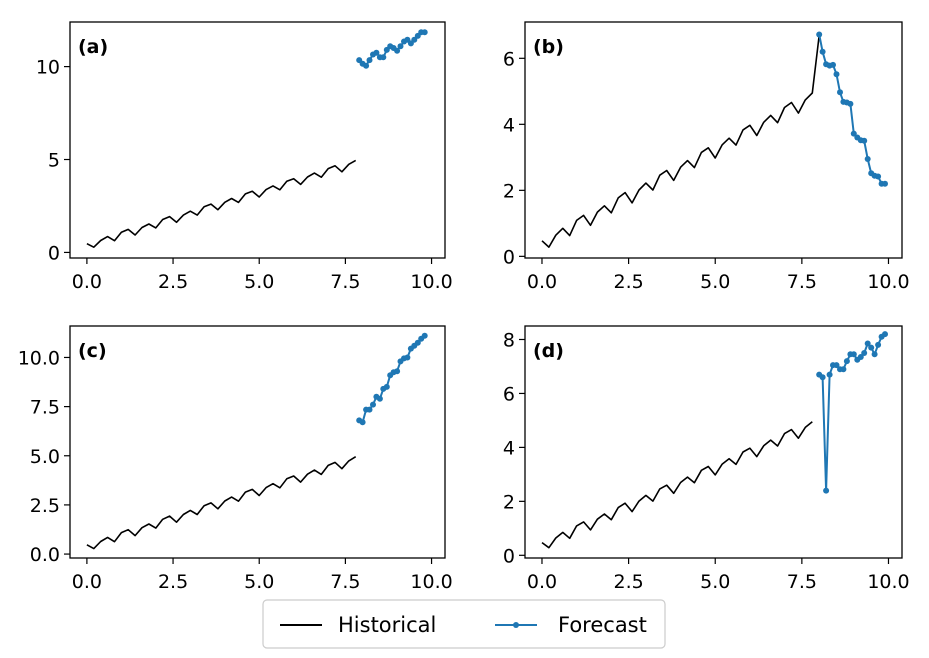 The image size is (929, 658). Describe the element at coordinates (509, 502) in the screenshot. I see `y-tick-label-d: 2` at that location.